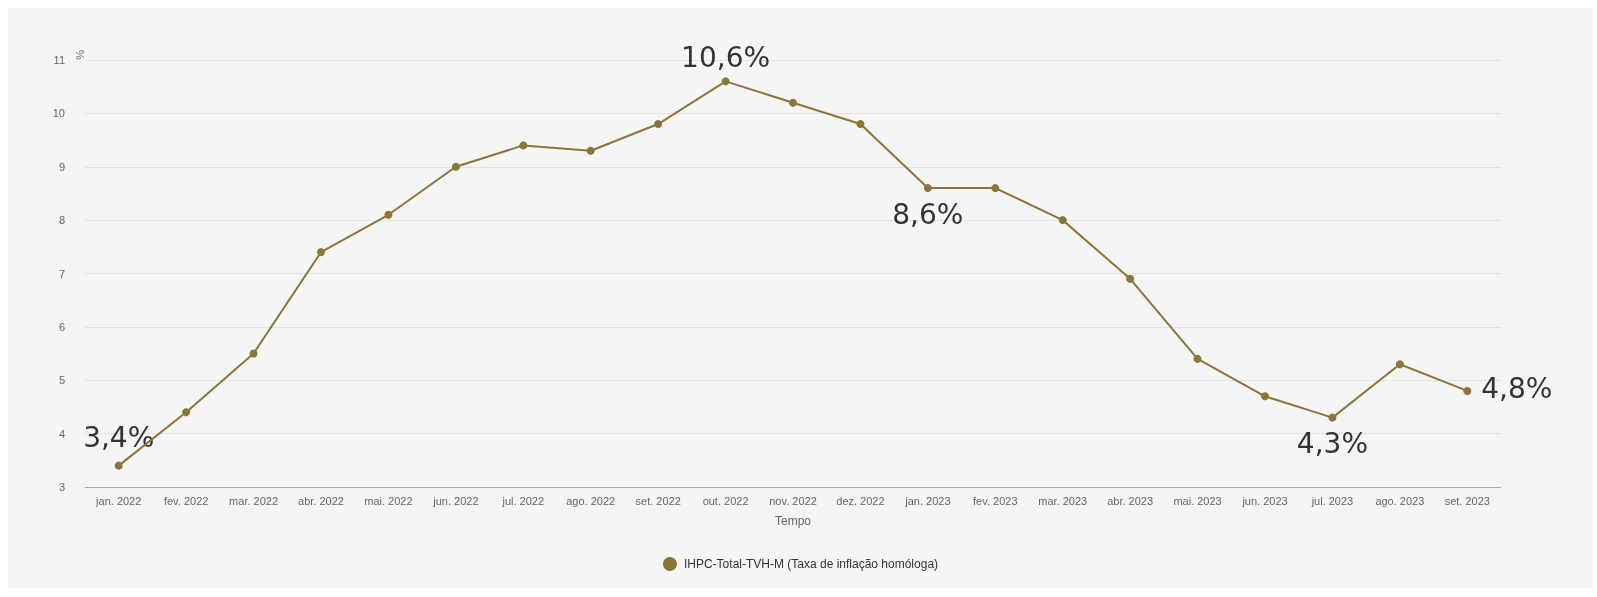 This screenshot has width=1597, height=597. Describe the element at coordinates (119, 438) in the screenshot. I see `annotation: 3,4%` at that location.